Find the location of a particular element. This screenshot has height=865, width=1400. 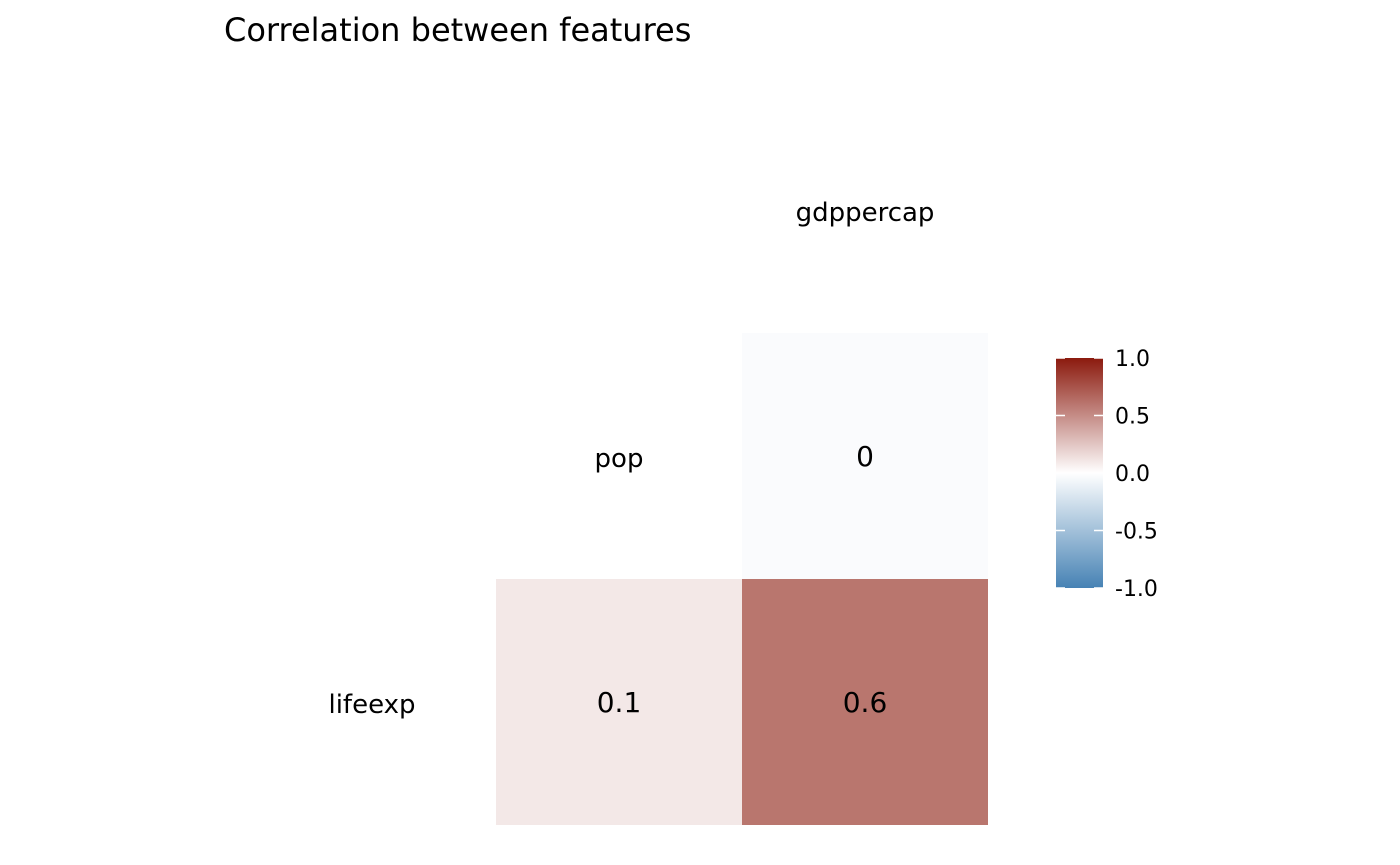

variable-label-lifeexp: lifeexp is located at coordinates (371, 705).